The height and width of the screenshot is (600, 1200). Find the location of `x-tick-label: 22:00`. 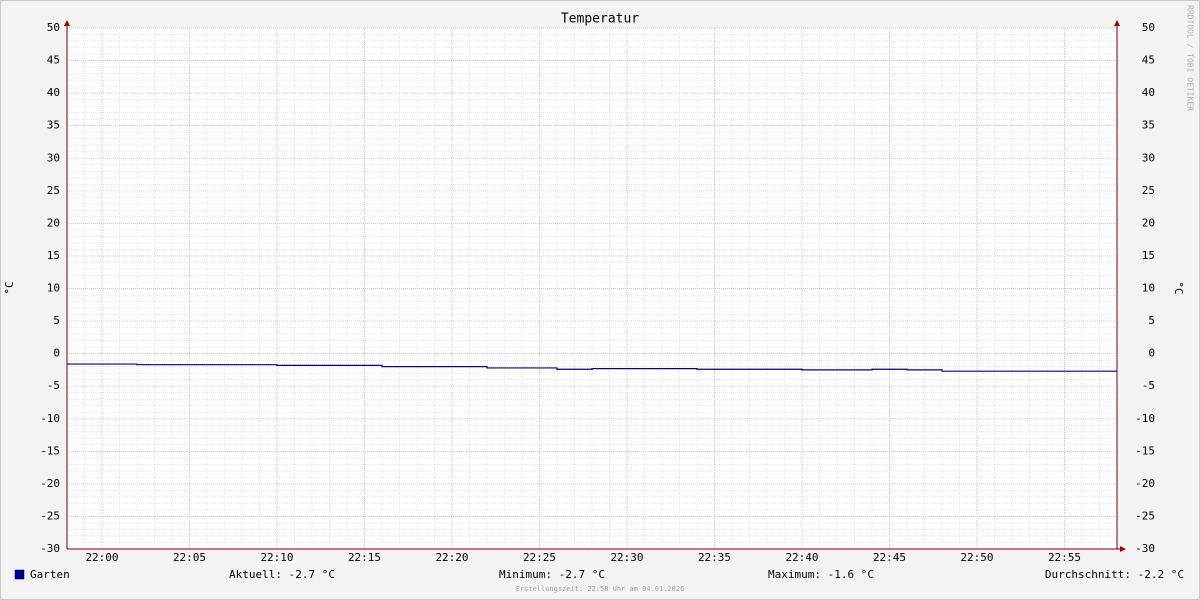

x-tick-label: 22:00 is located at coordinates (101, 557).